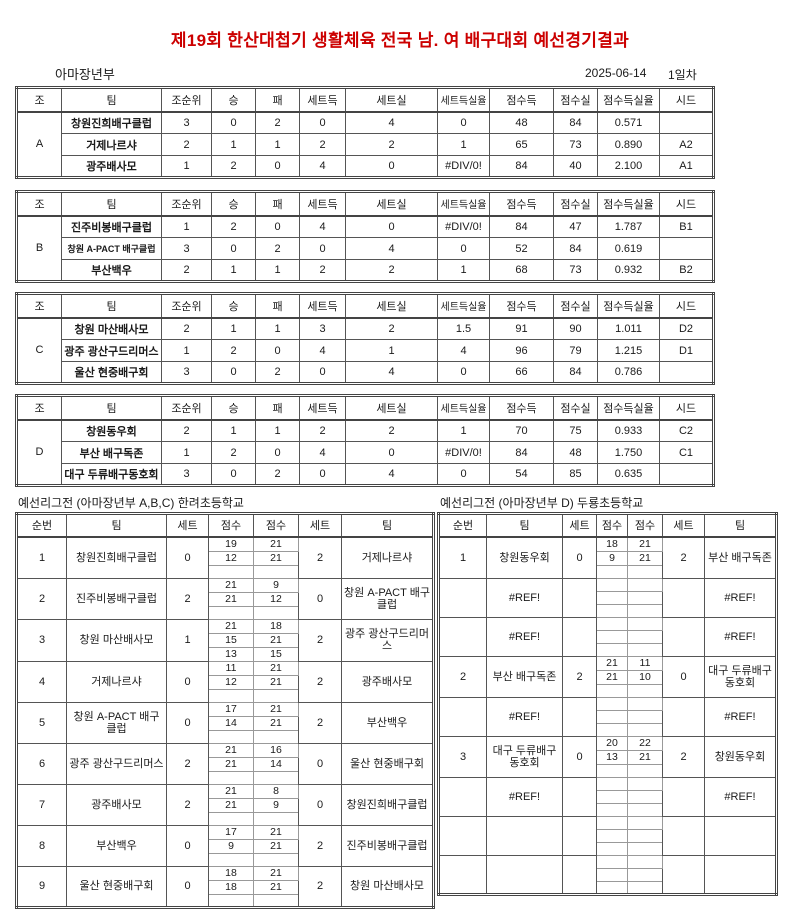 This screenshot has height=920, width=800. I want to click on point-ratio-cell: 2.100, so click(628, 166).